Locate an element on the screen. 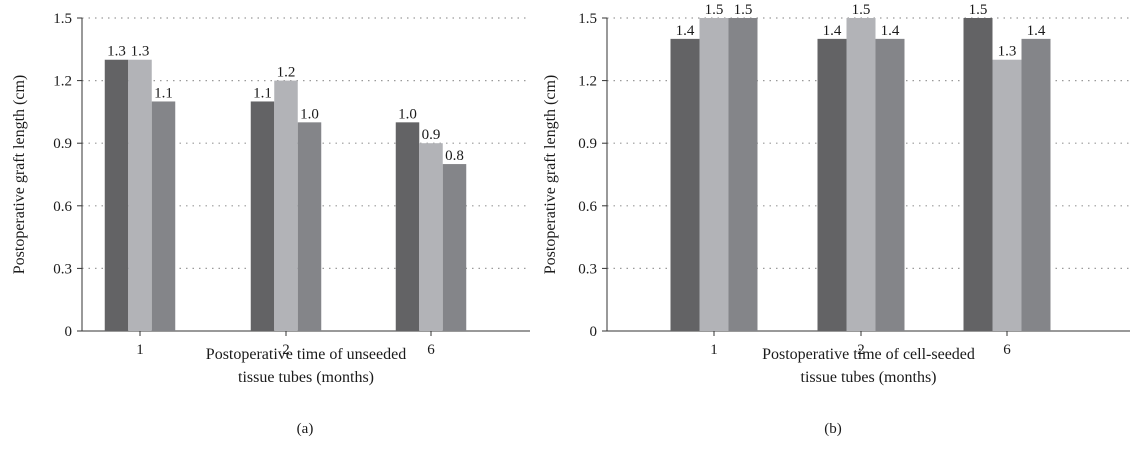 The image size is (1136, 466). data-label: 0.8 is located at coordinates (454, 156).